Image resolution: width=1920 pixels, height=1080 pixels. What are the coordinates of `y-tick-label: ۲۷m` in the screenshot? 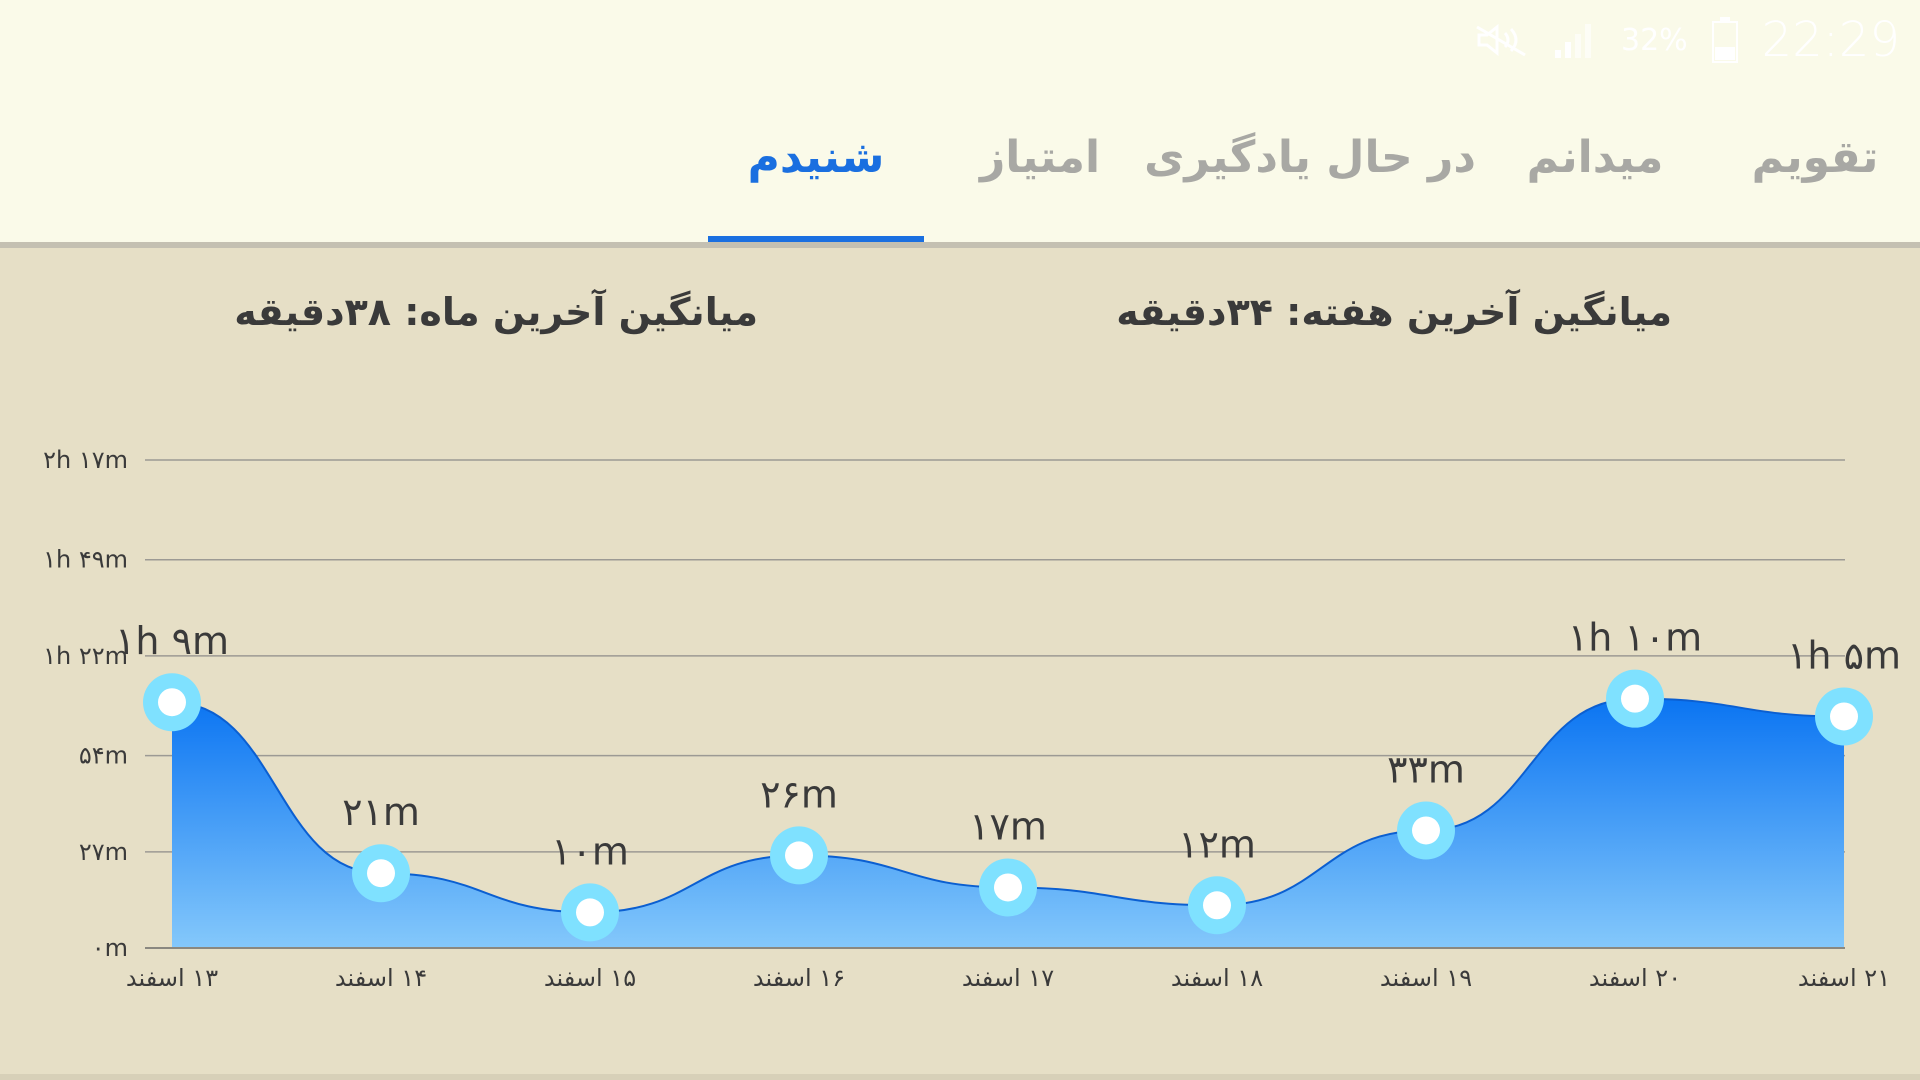 It's located at (103, 852).